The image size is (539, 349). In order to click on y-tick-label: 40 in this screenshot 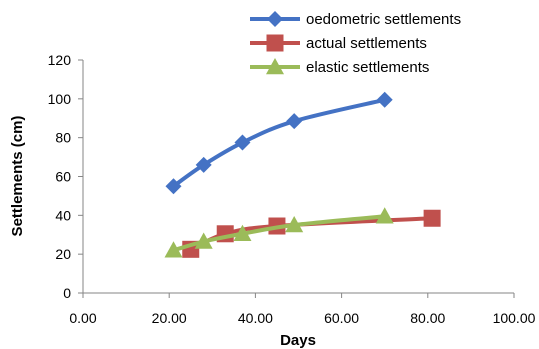, I will do `click(63, 215)`.